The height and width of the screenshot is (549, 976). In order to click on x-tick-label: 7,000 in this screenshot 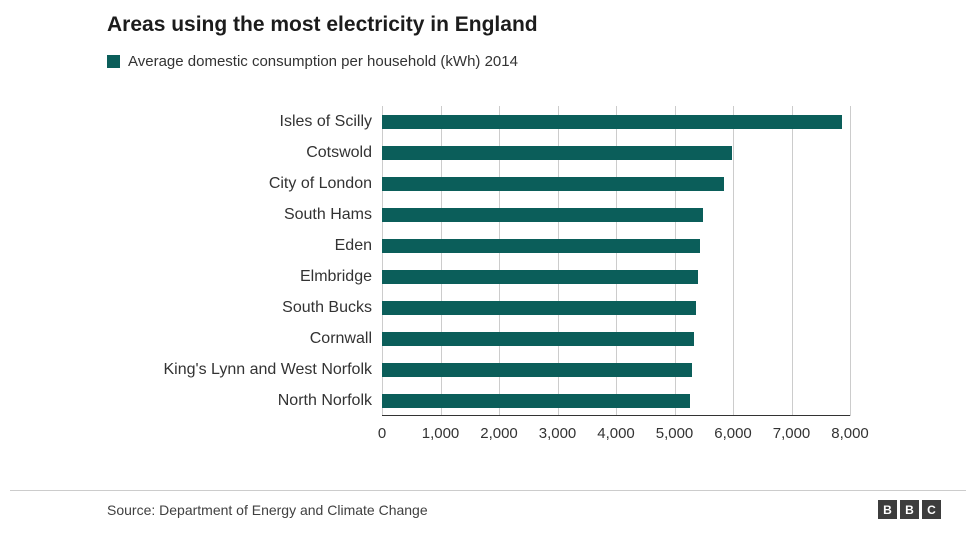, I will do `click(791, 433)`.